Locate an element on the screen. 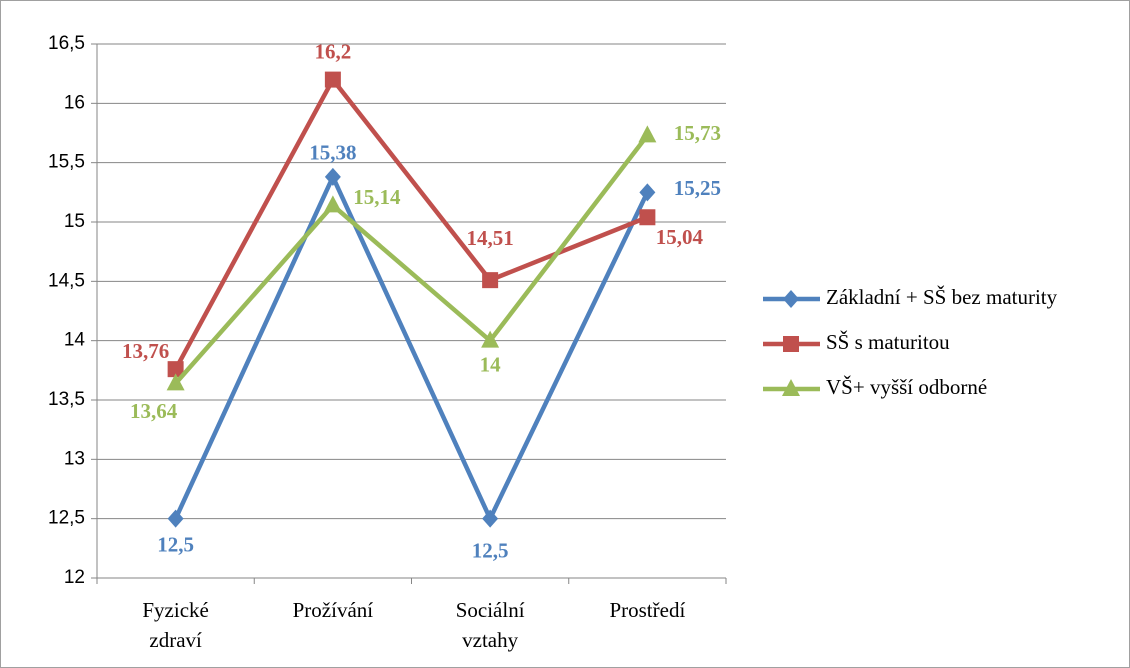 This screenshot has height=668, width=1130. y-tick-label: 15 is located at coordinates (74, 221).